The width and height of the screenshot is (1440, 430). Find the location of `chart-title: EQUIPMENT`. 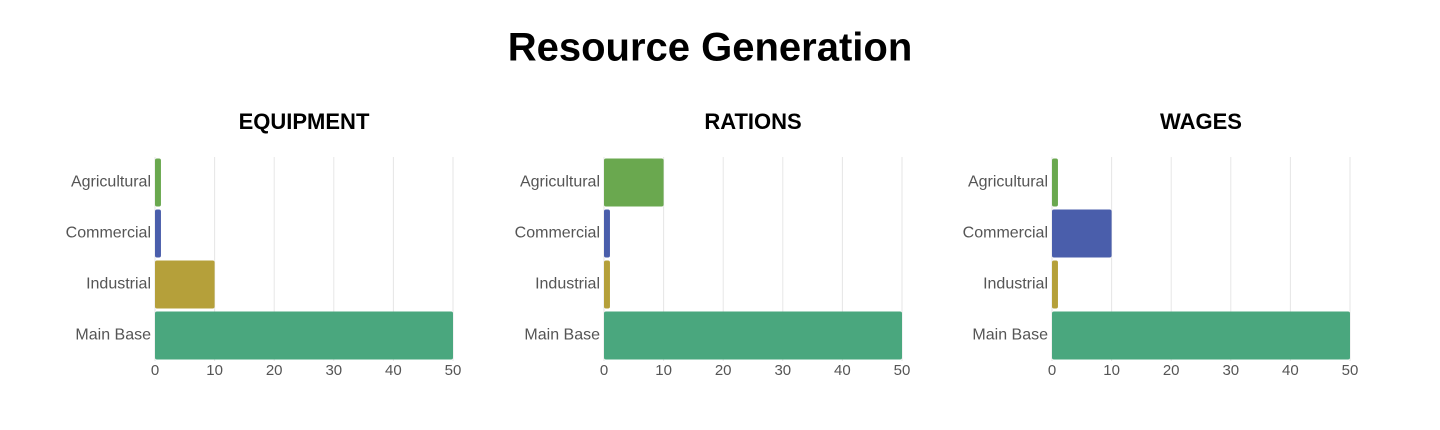

chart-title: EQUIPMENT is located at coordinates (304, 121).